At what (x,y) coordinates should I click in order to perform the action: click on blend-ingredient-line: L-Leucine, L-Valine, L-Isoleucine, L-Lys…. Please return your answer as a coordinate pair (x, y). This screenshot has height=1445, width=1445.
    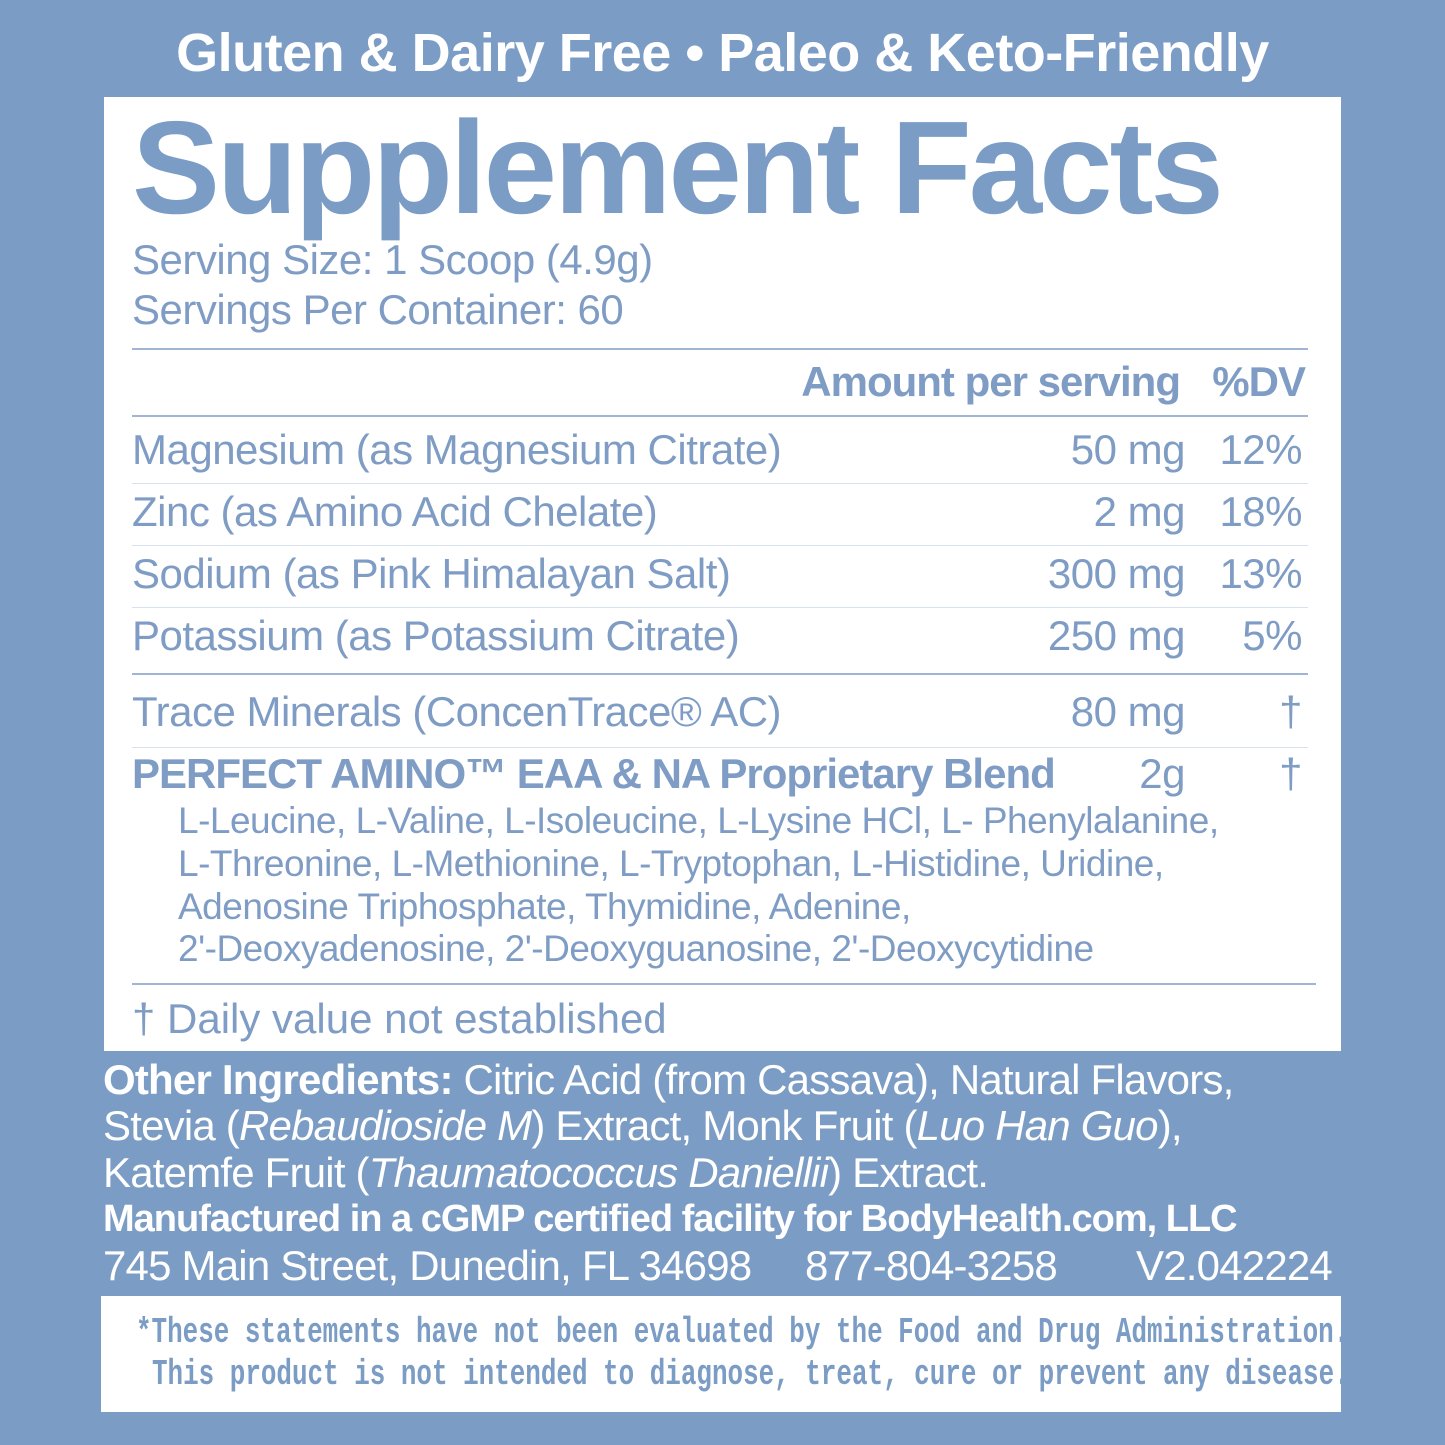
    Looking at the image, I should click on (698, 820).